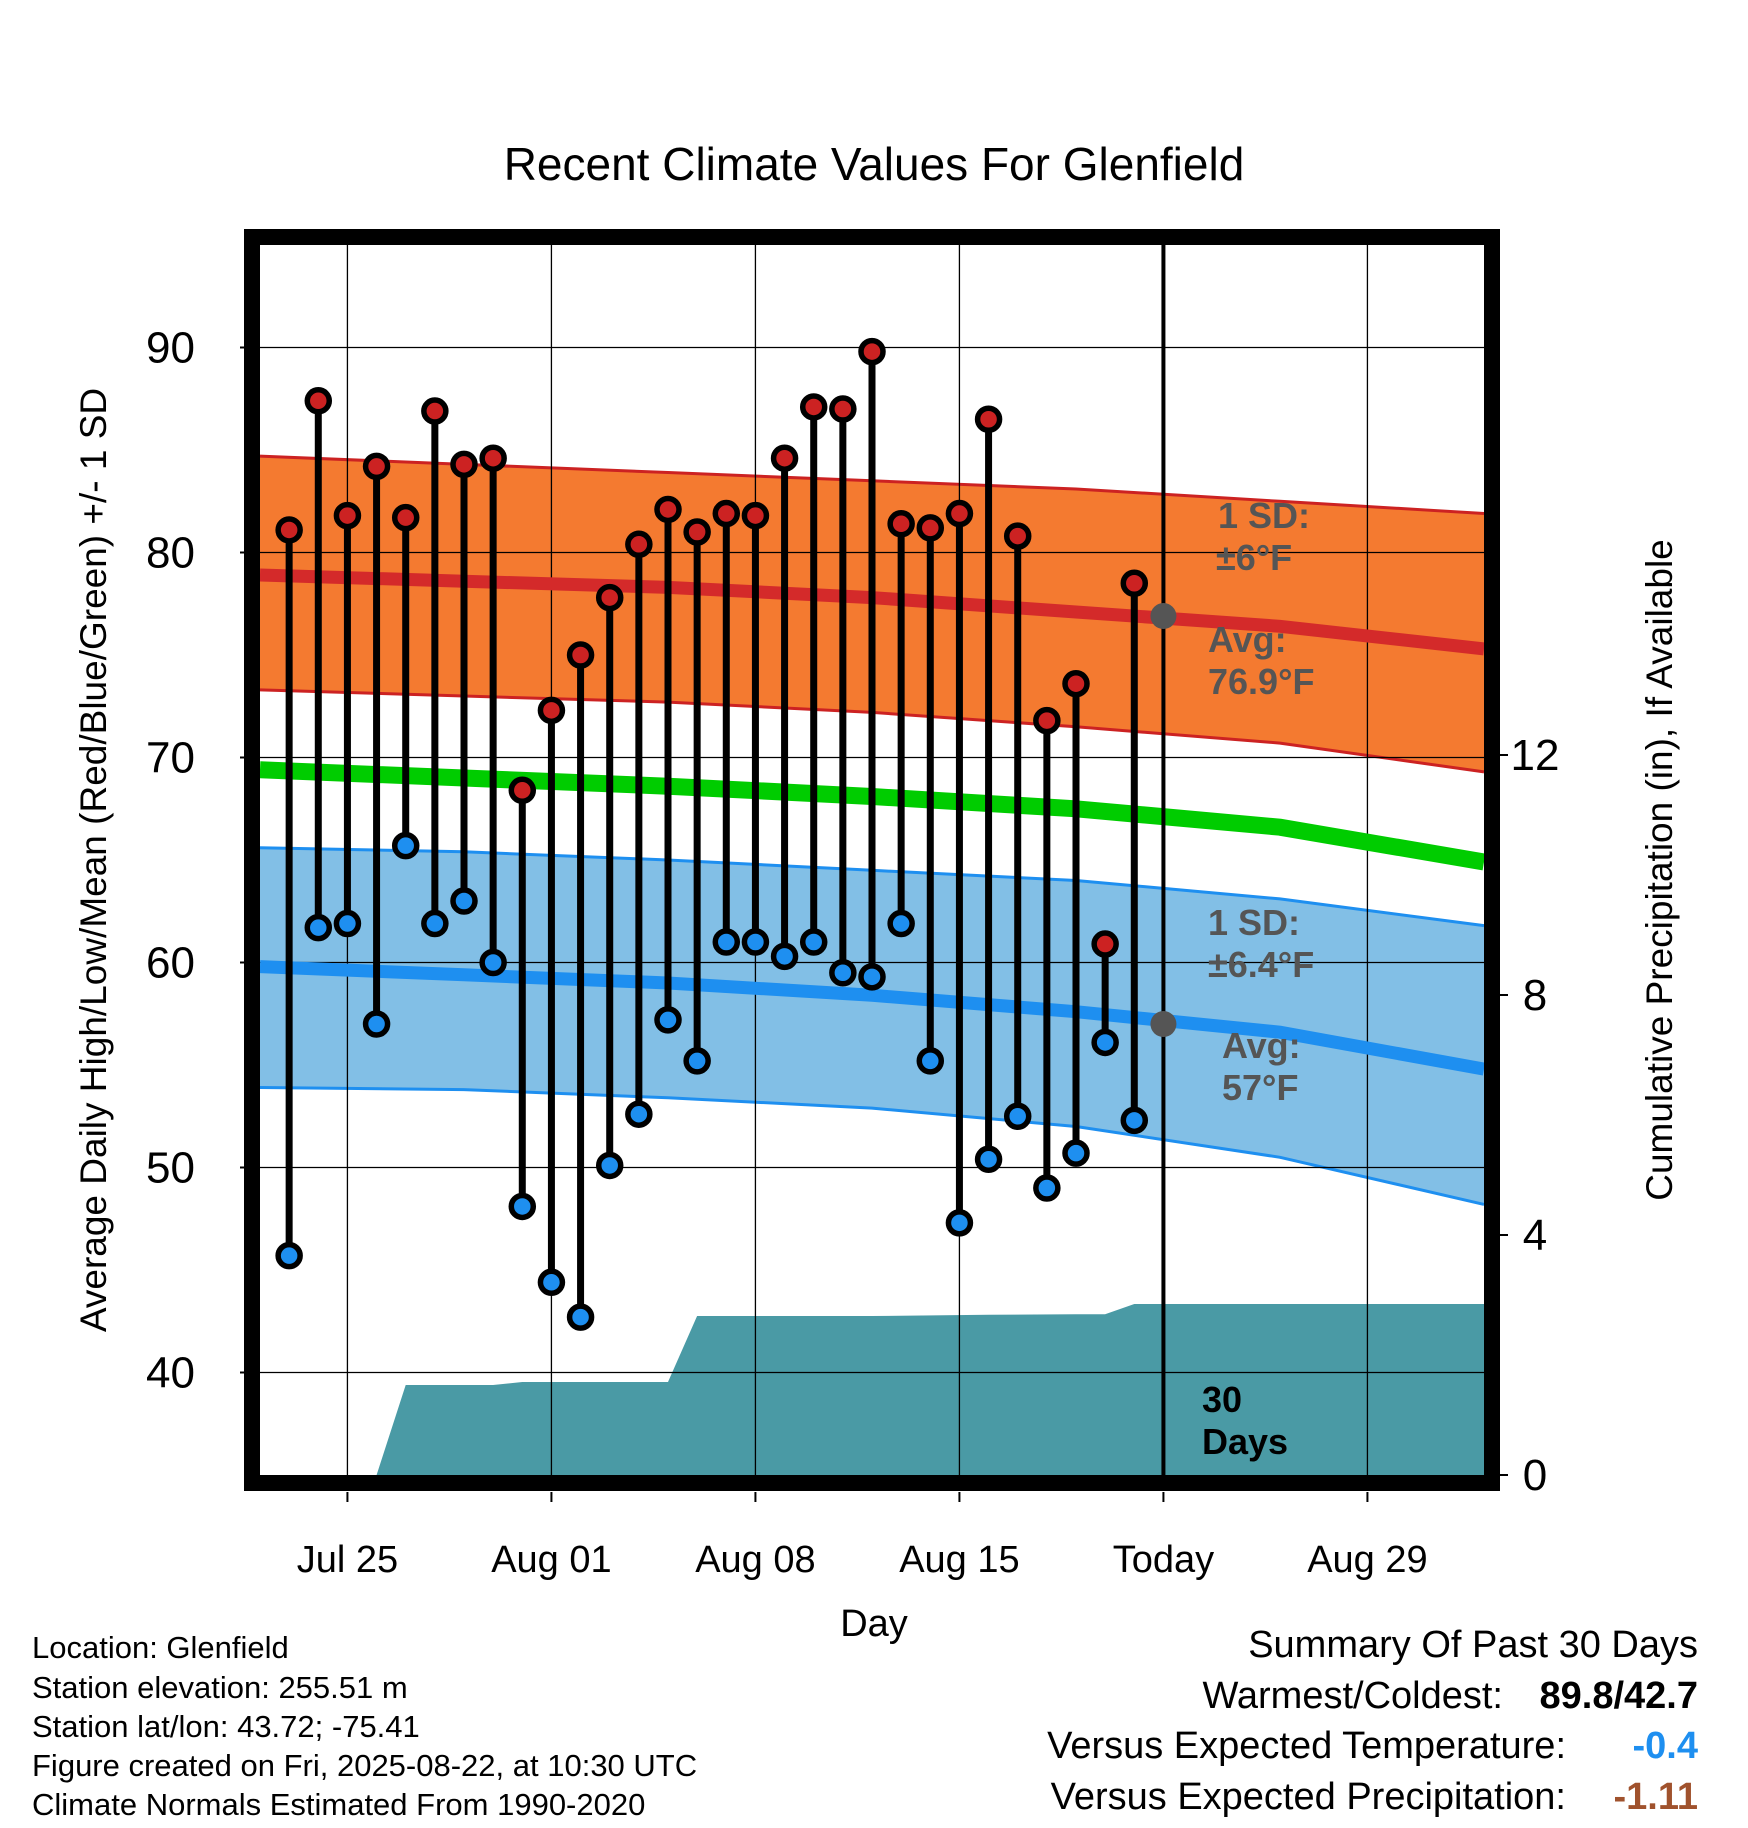  What do you see at coordinates (1618, 1696) in the screenshot?
I see `summary-warm-cold-value: 89.8/42.7` at bounding box center [1618, 1696].